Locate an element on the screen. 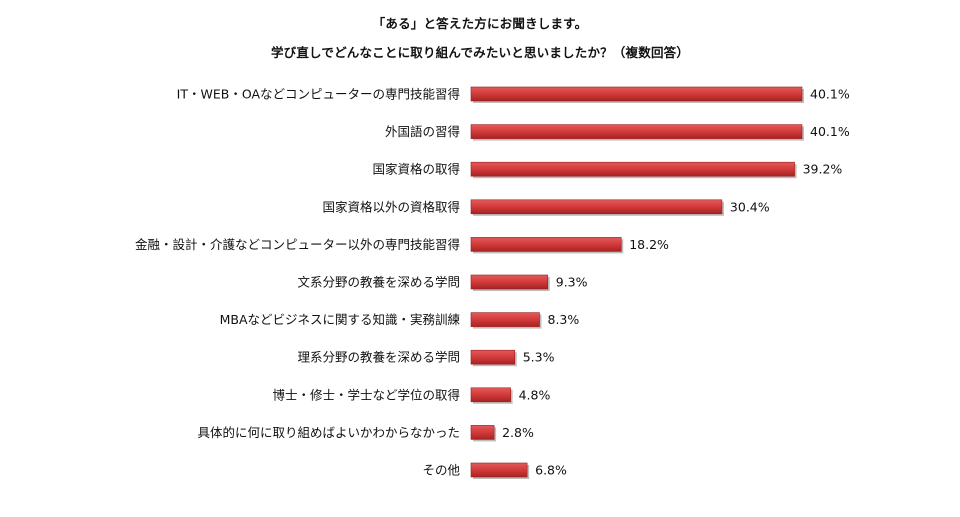 The image size is (960, 517). value-label: 6.8% is located at coordinates (551, 470).